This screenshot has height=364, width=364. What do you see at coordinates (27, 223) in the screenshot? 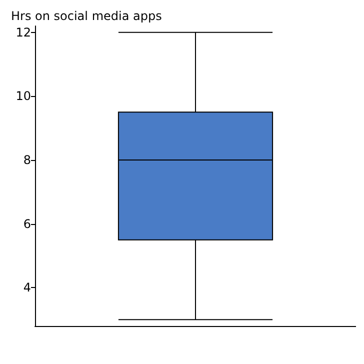
I see `y-tick-label: 6` at bounding box center [27, 223].